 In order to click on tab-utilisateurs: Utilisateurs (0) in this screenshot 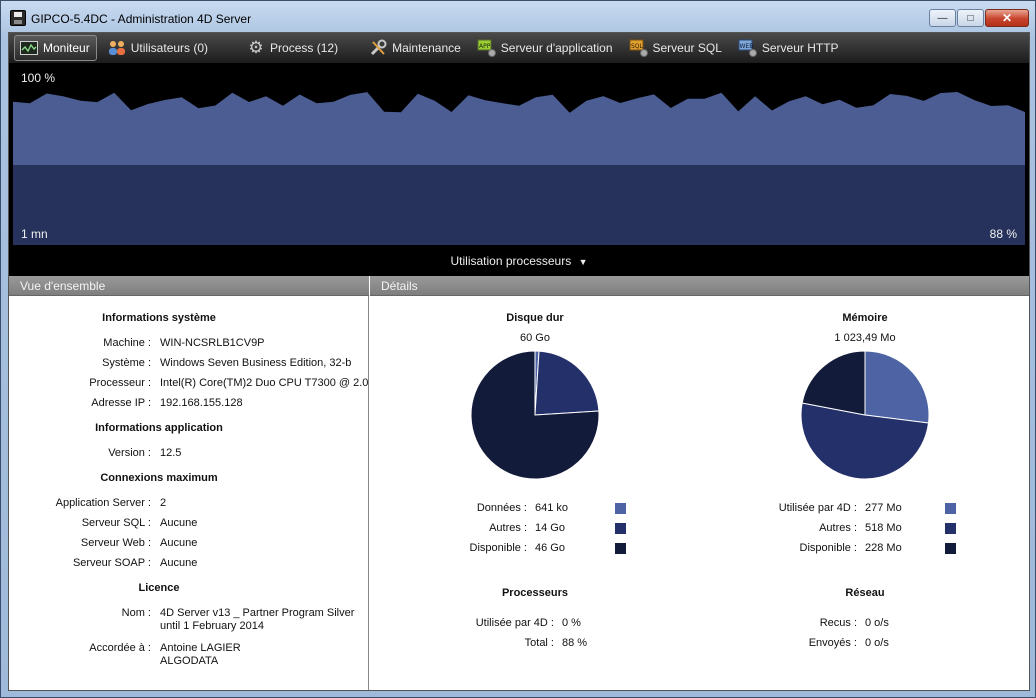, I will do `click(158, 48)`.